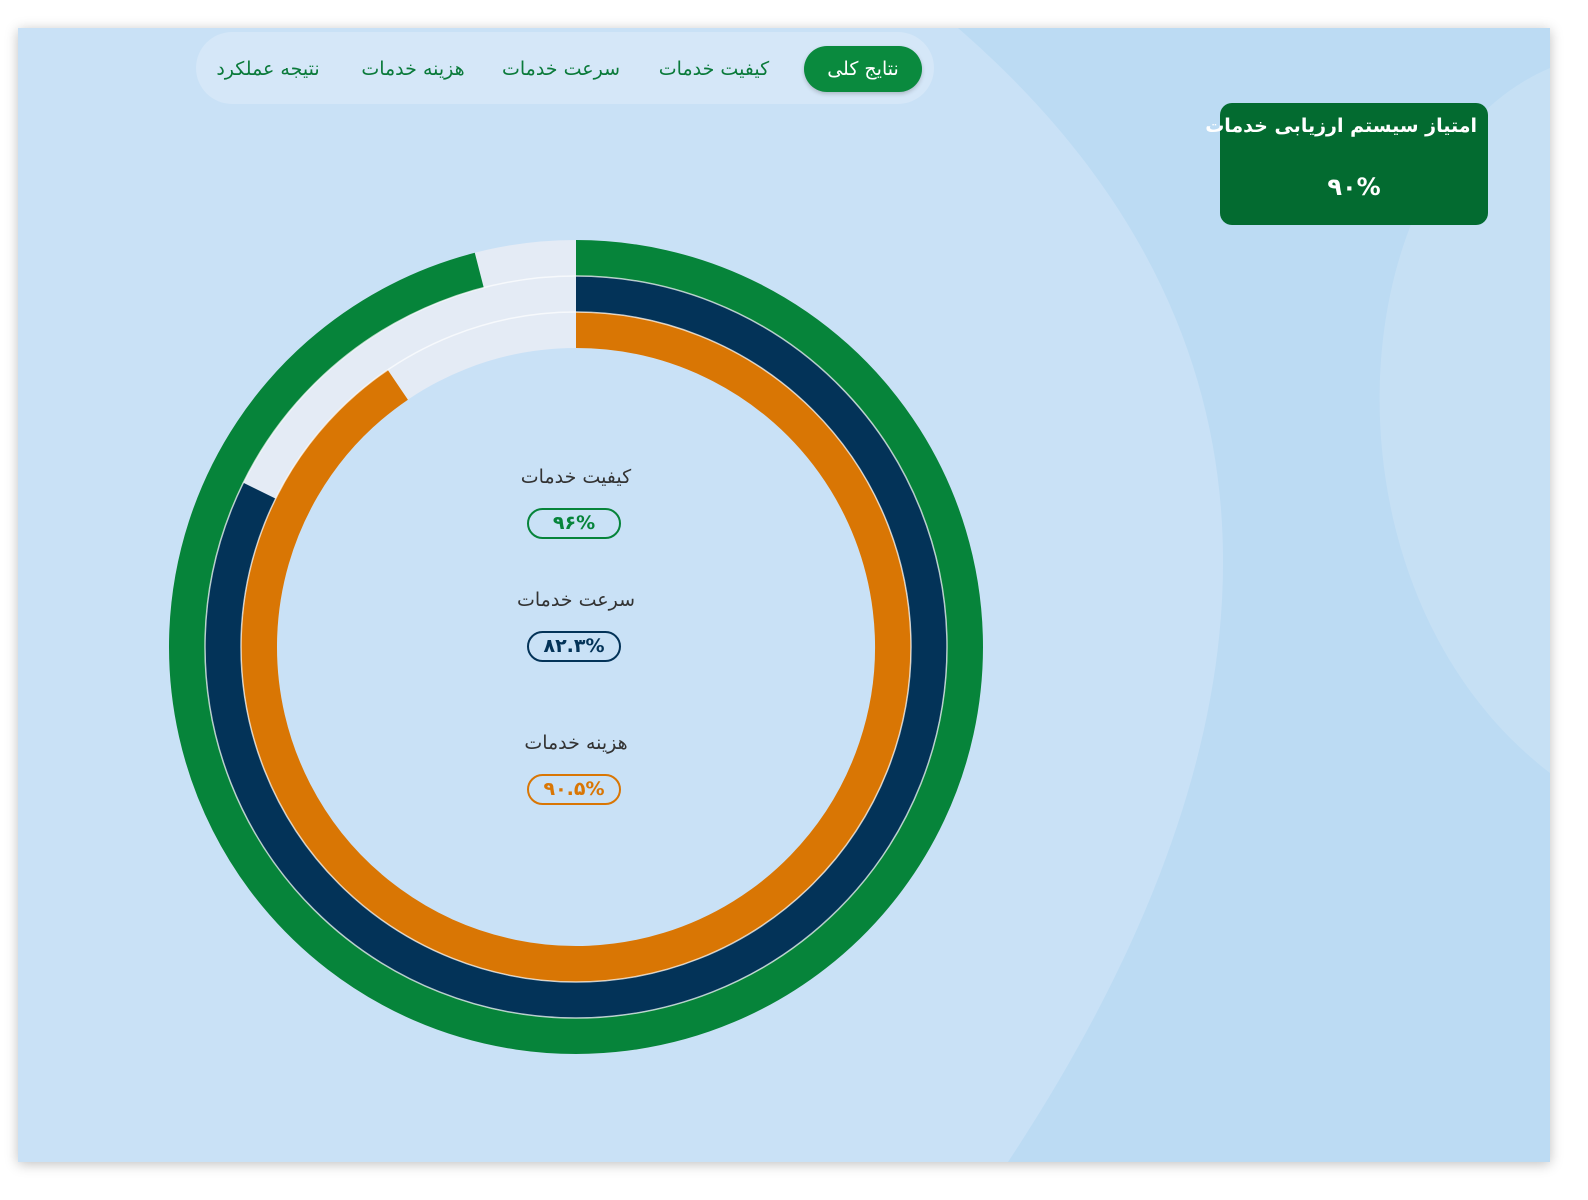 Image resolution: width=1588 pixels, height=1200 pixels. Describe the element at coordinates (268, 69) in the screenshot. I see `tab-performance-result: نتیجه عملکرد` at that location.